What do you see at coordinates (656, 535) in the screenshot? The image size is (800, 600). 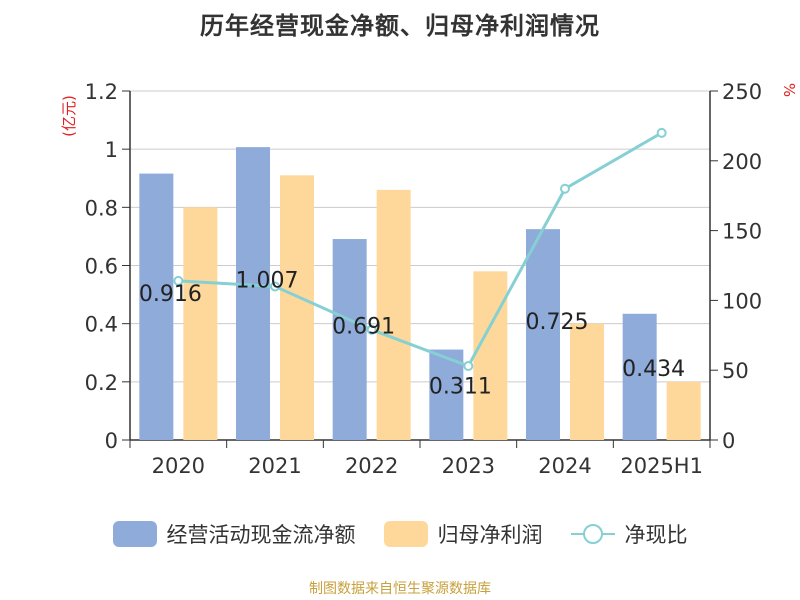 I see `legend-label-ratio: 净现比` at bounding box center [656, 535].